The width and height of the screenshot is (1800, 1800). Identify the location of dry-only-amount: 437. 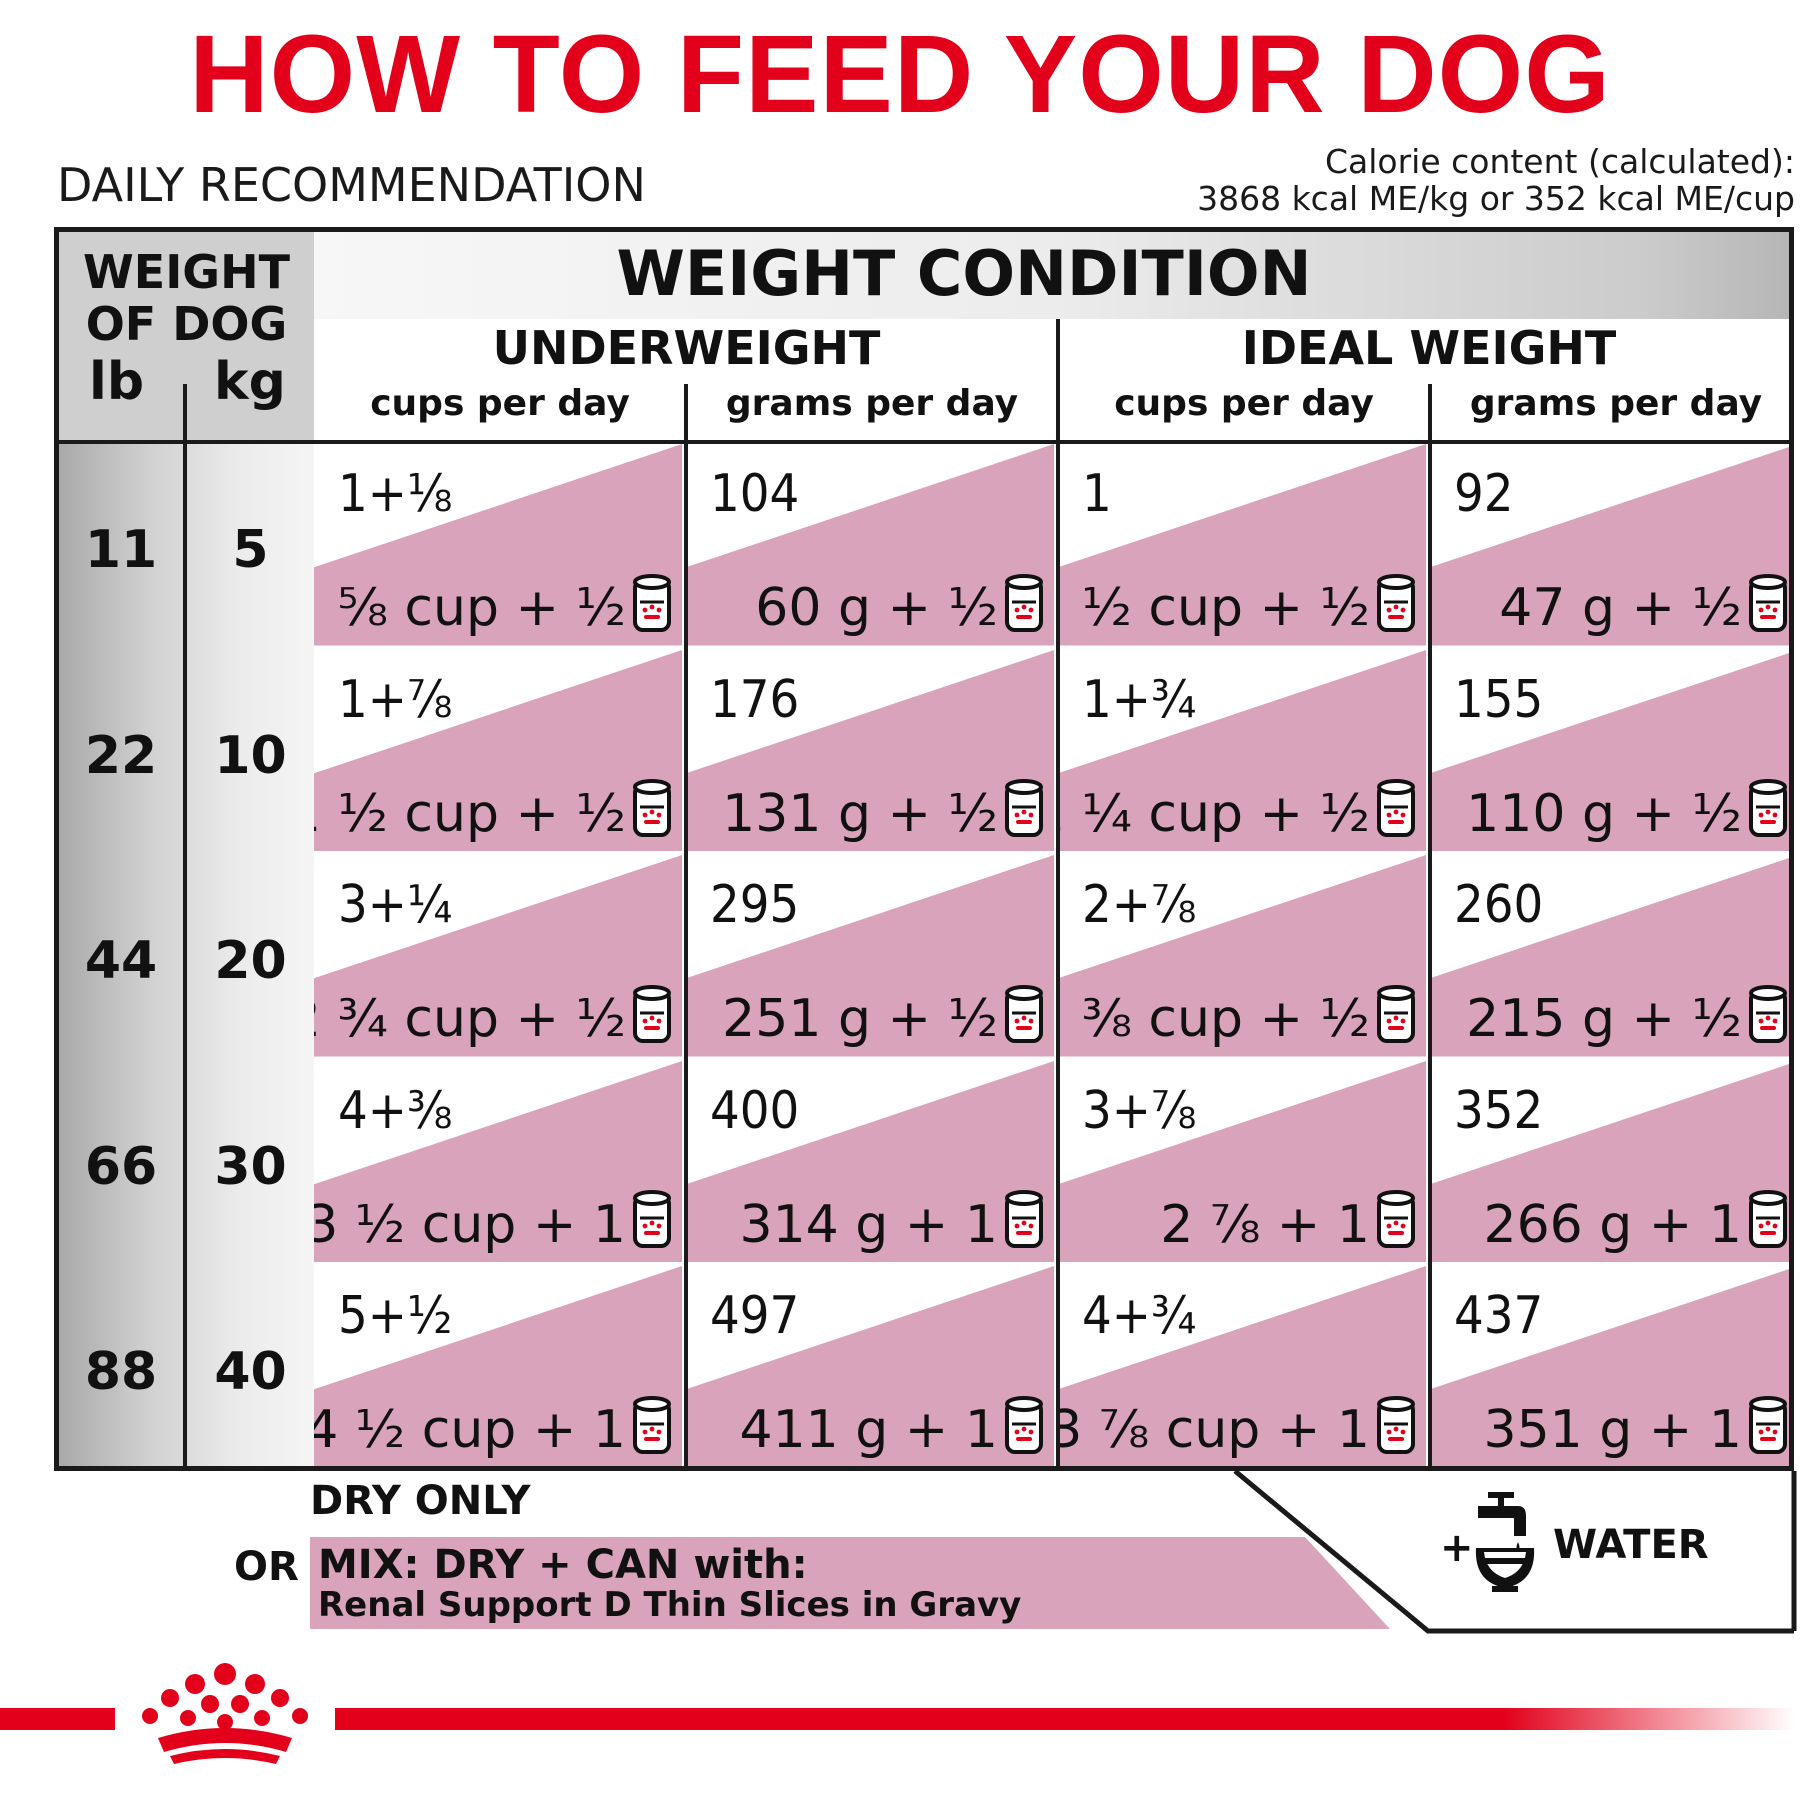
(1499, 1316).